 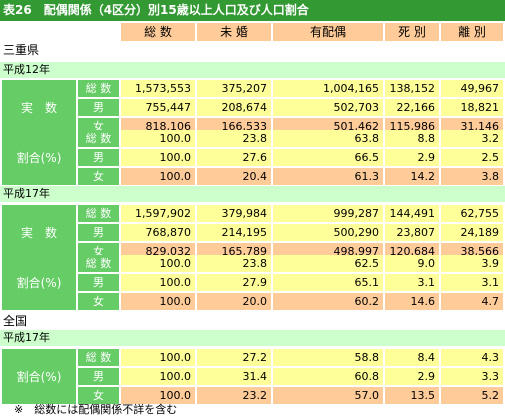 What do you see at coordinates (472, 357) in the screenshot?
I see `data-cell: 4.3` at bounding box center [472, 357].